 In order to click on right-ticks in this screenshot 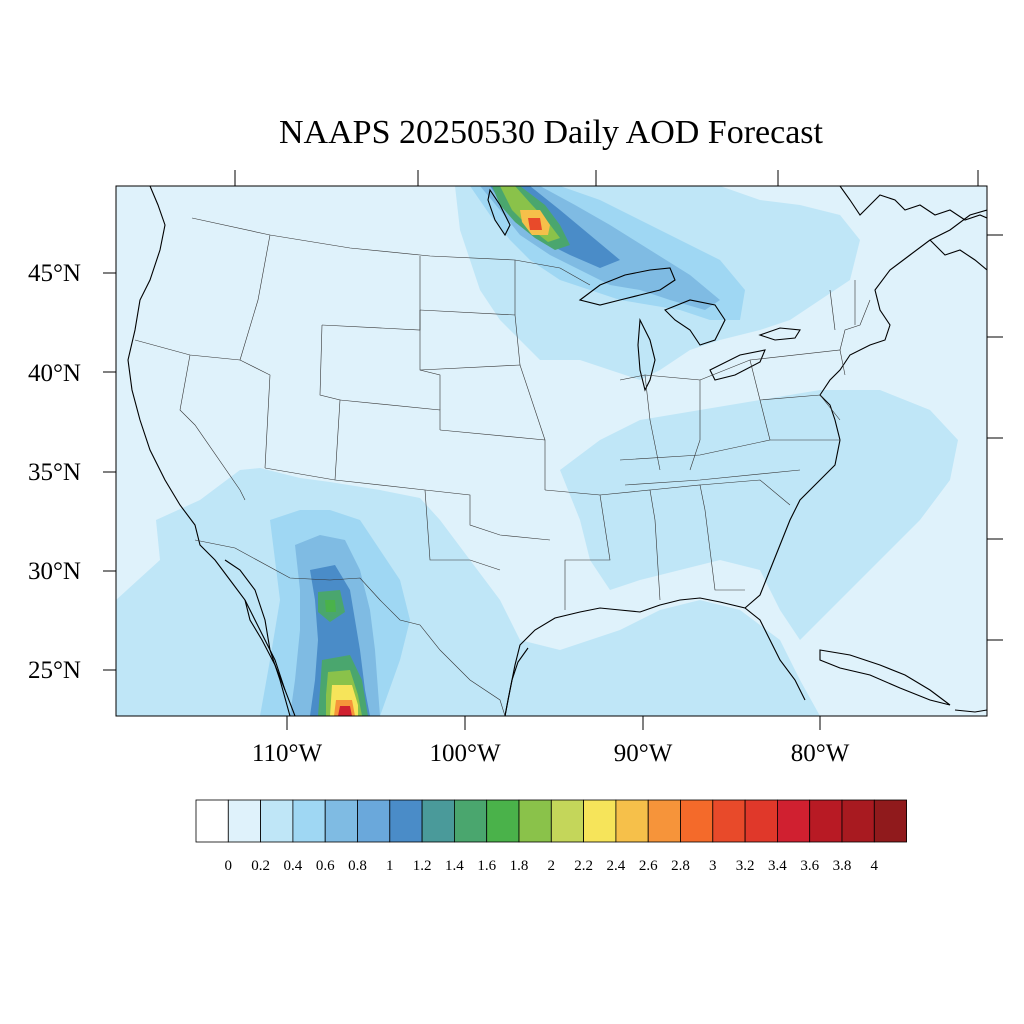, I will do `click(995, 437)`.